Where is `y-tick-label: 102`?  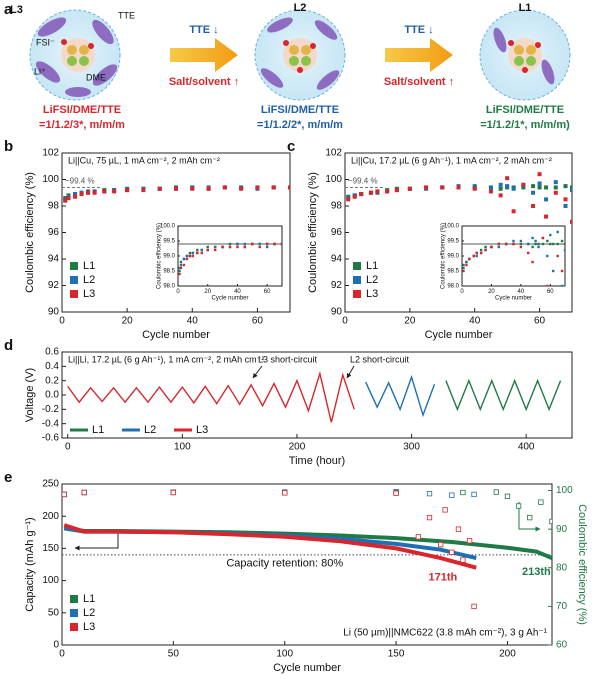
y-tick-label: 102 is located at coordinates (333, 153).